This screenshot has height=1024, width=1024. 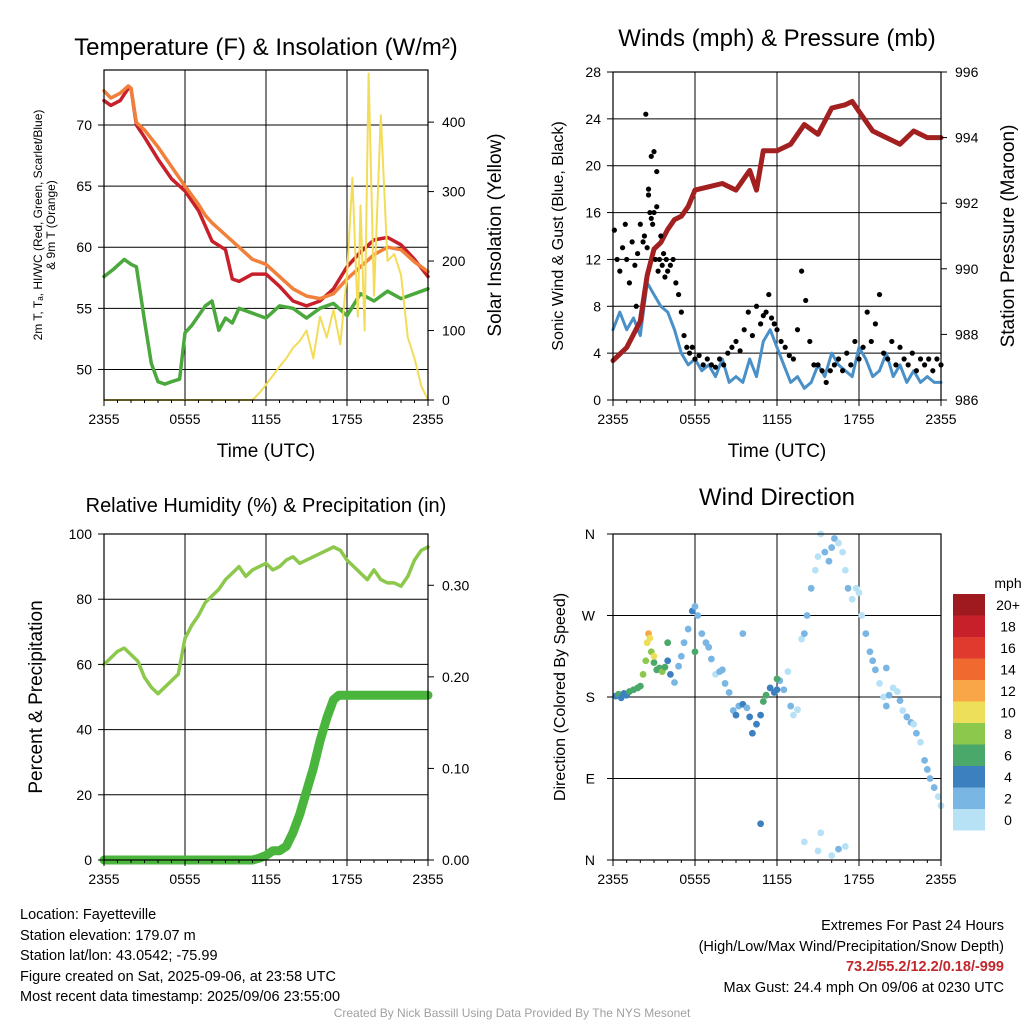 What do you see at coordinates (266, 777) in the screenshot?
I see `series-precipitation` at bounding box center [266, 777].